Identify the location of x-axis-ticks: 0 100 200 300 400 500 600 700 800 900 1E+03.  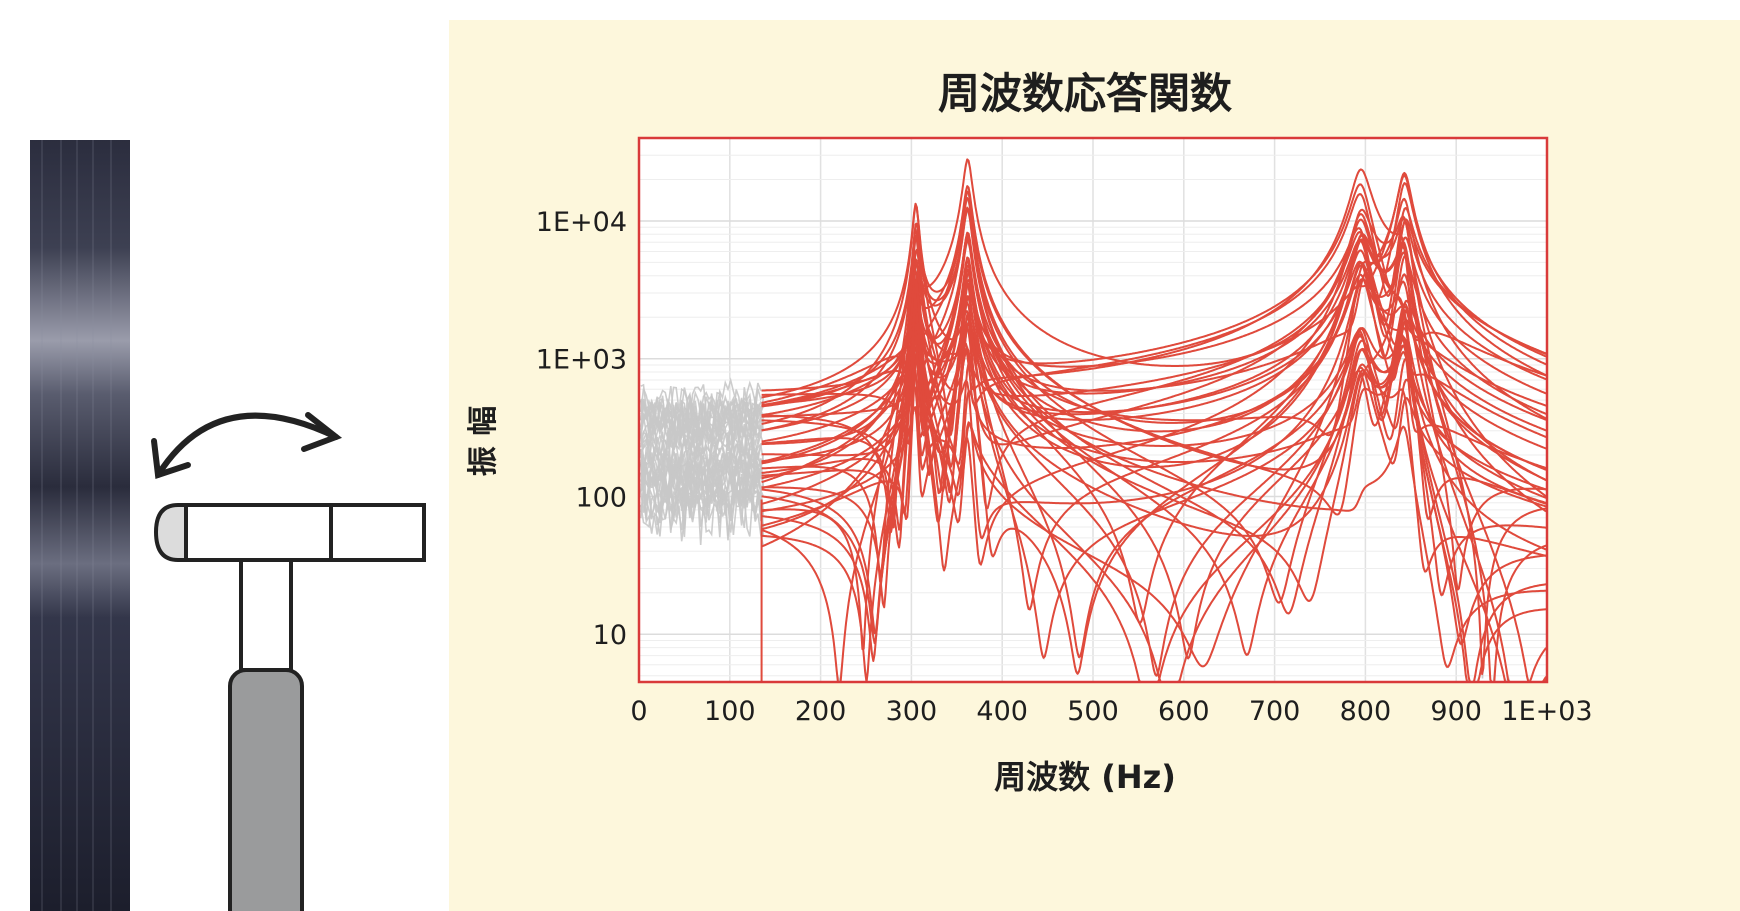
(1111, 711).